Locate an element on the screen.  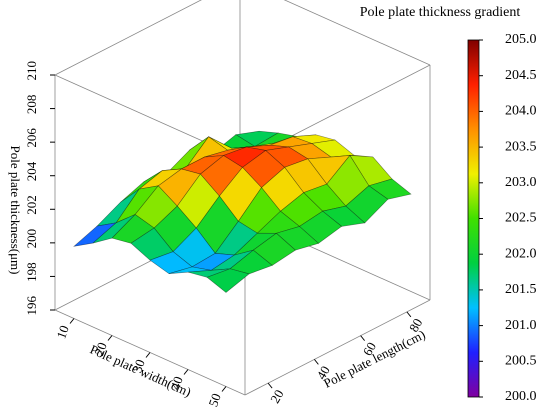
x-tick-label: 40 is located at coordinates (176, 382).